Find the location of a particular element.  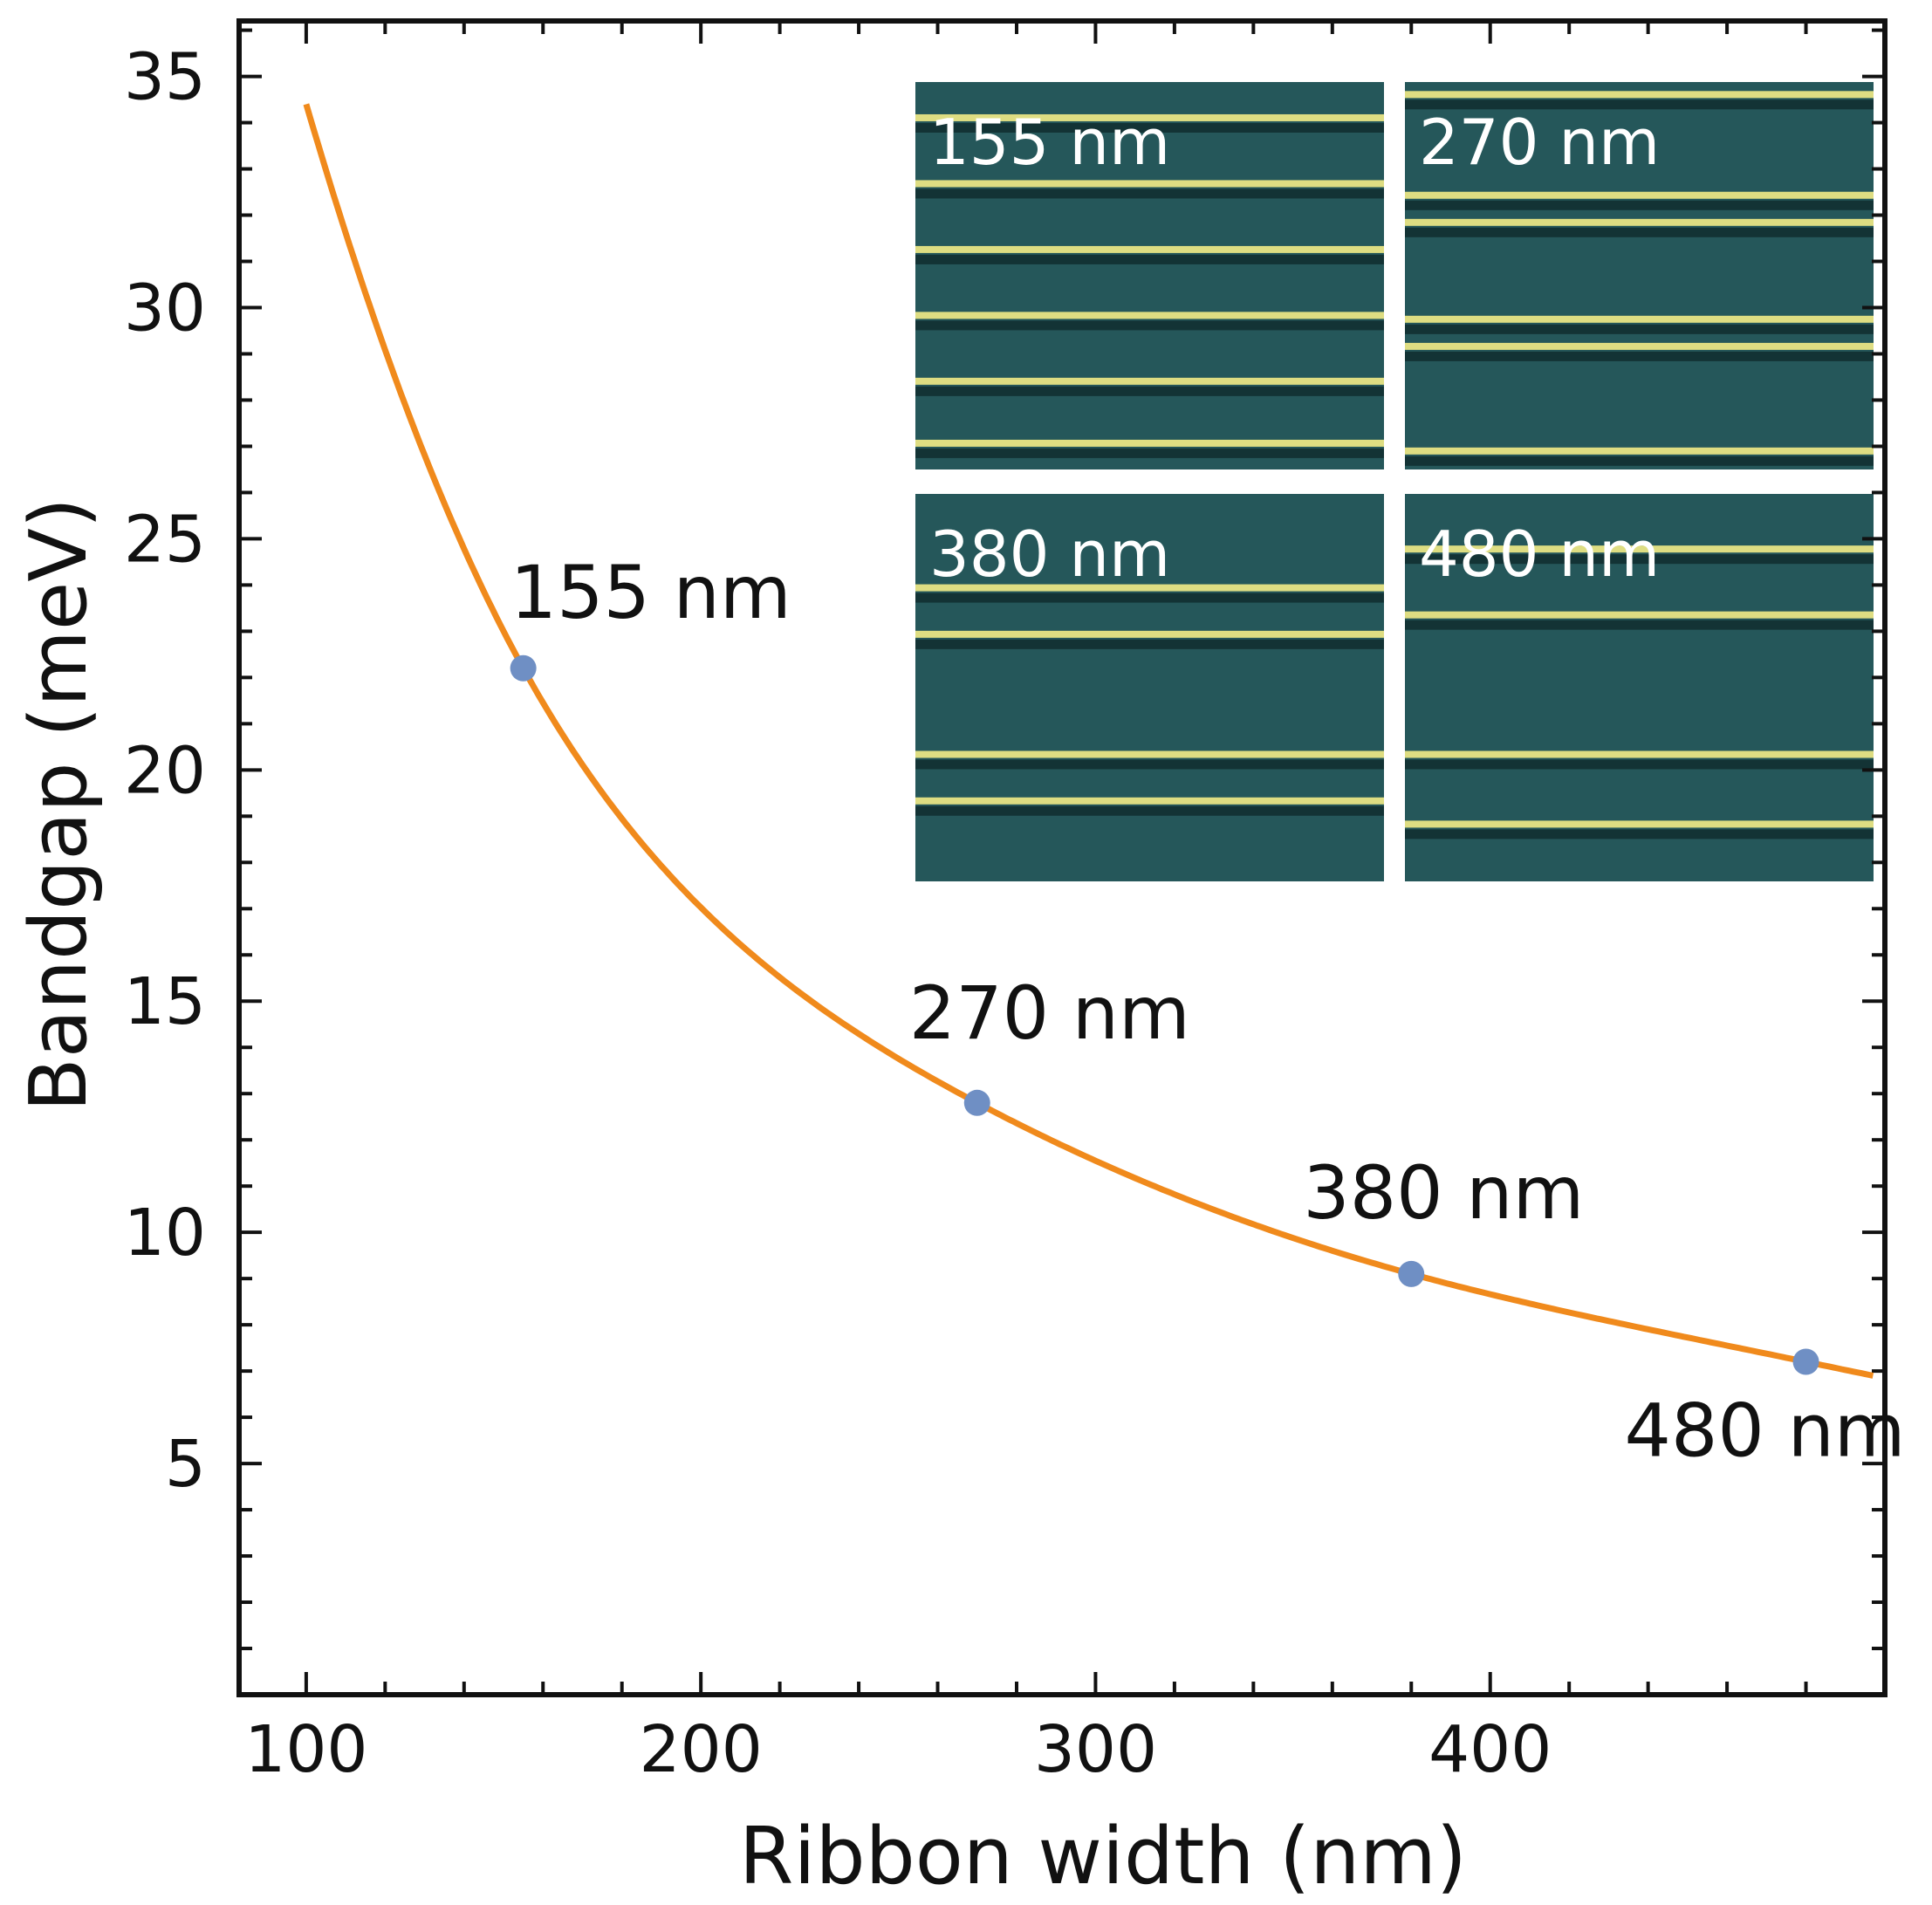

inset-panel-label: 380 nm is located at coordinates (1050, 554).